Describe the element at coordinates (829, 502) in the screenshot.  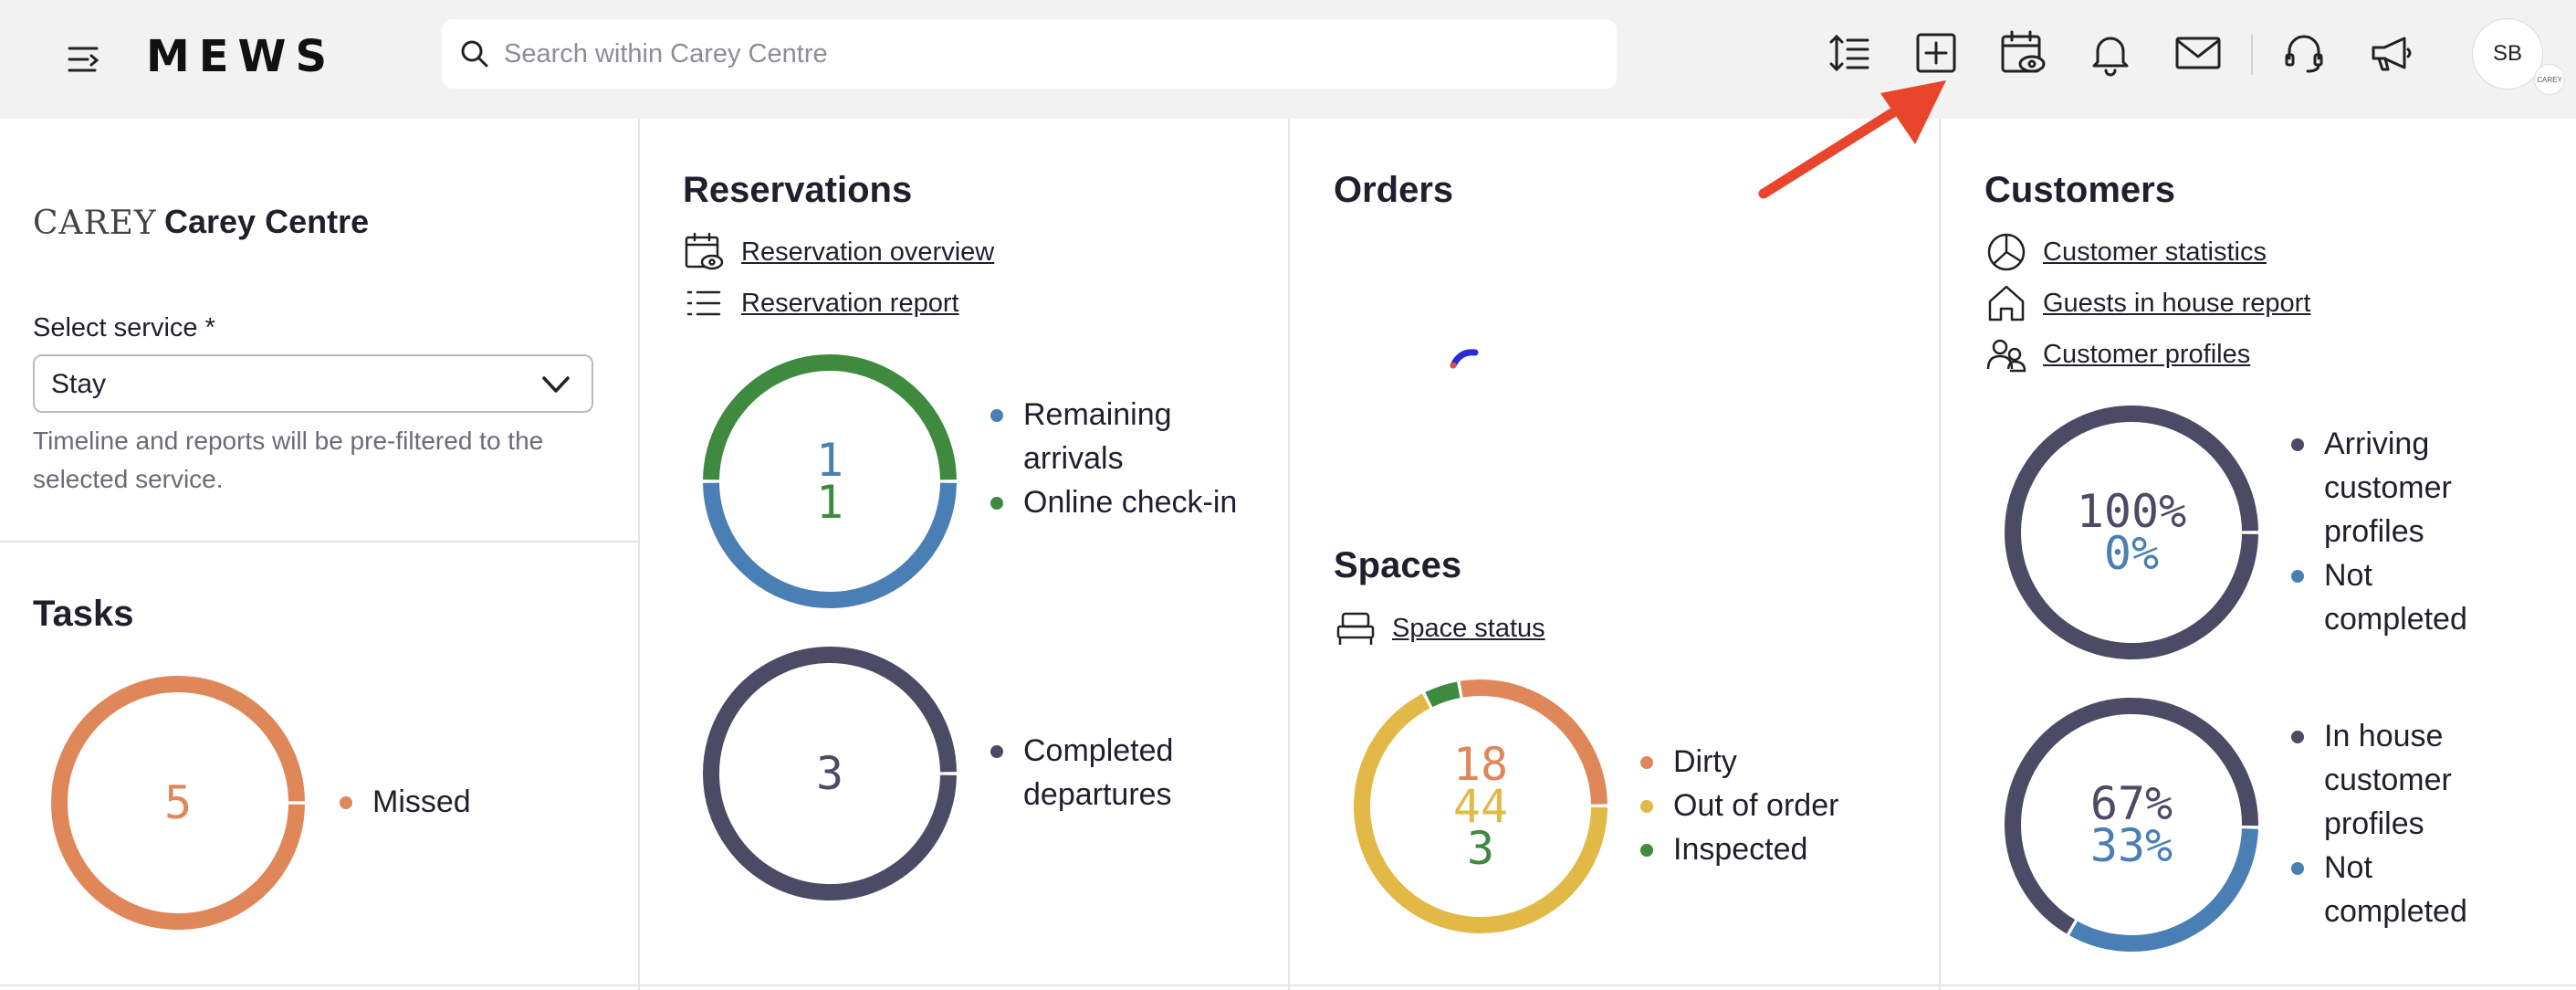
I see `online-checkin-value: 1` at that location.